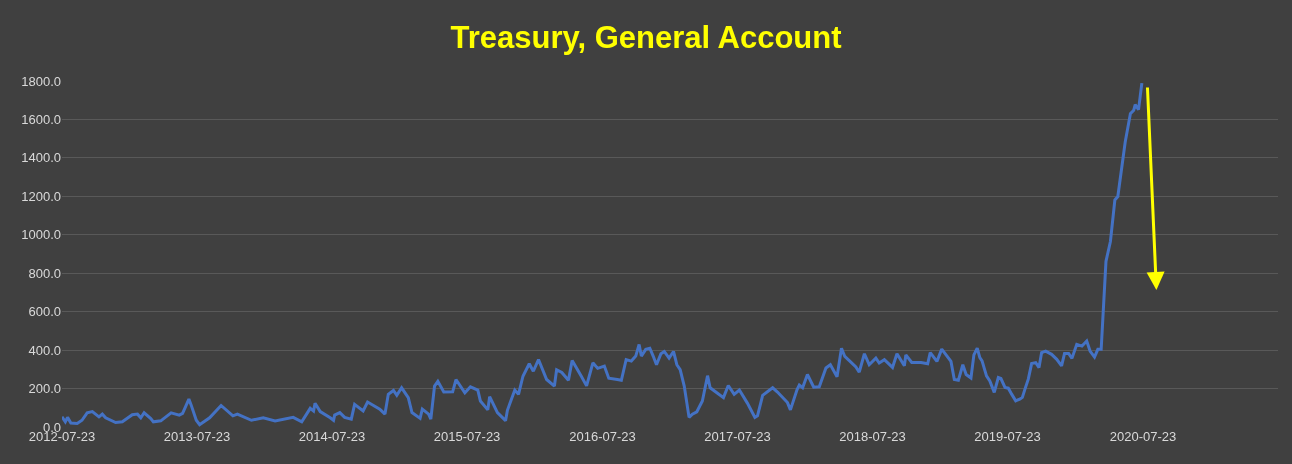  I want to click on y-tick-label: 1600.0, so click(41, 119).